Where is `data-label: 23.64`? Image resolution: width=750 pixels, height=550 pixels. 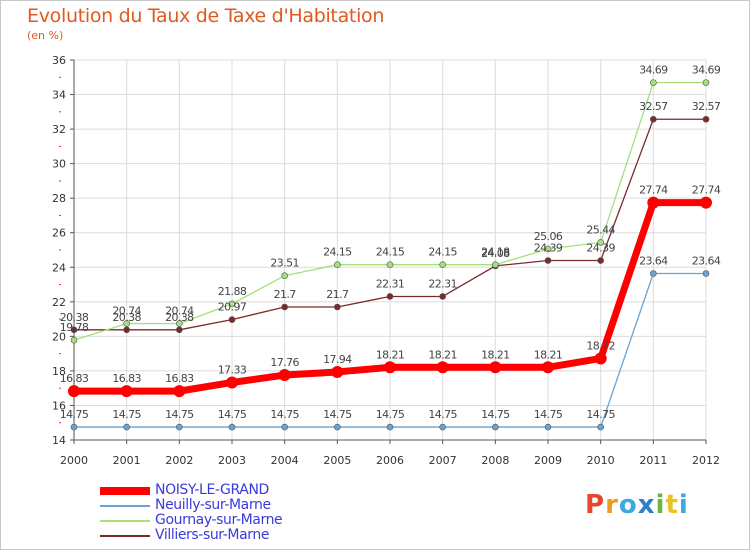 data-label: 23.64 is located at coordinates (706, 260).